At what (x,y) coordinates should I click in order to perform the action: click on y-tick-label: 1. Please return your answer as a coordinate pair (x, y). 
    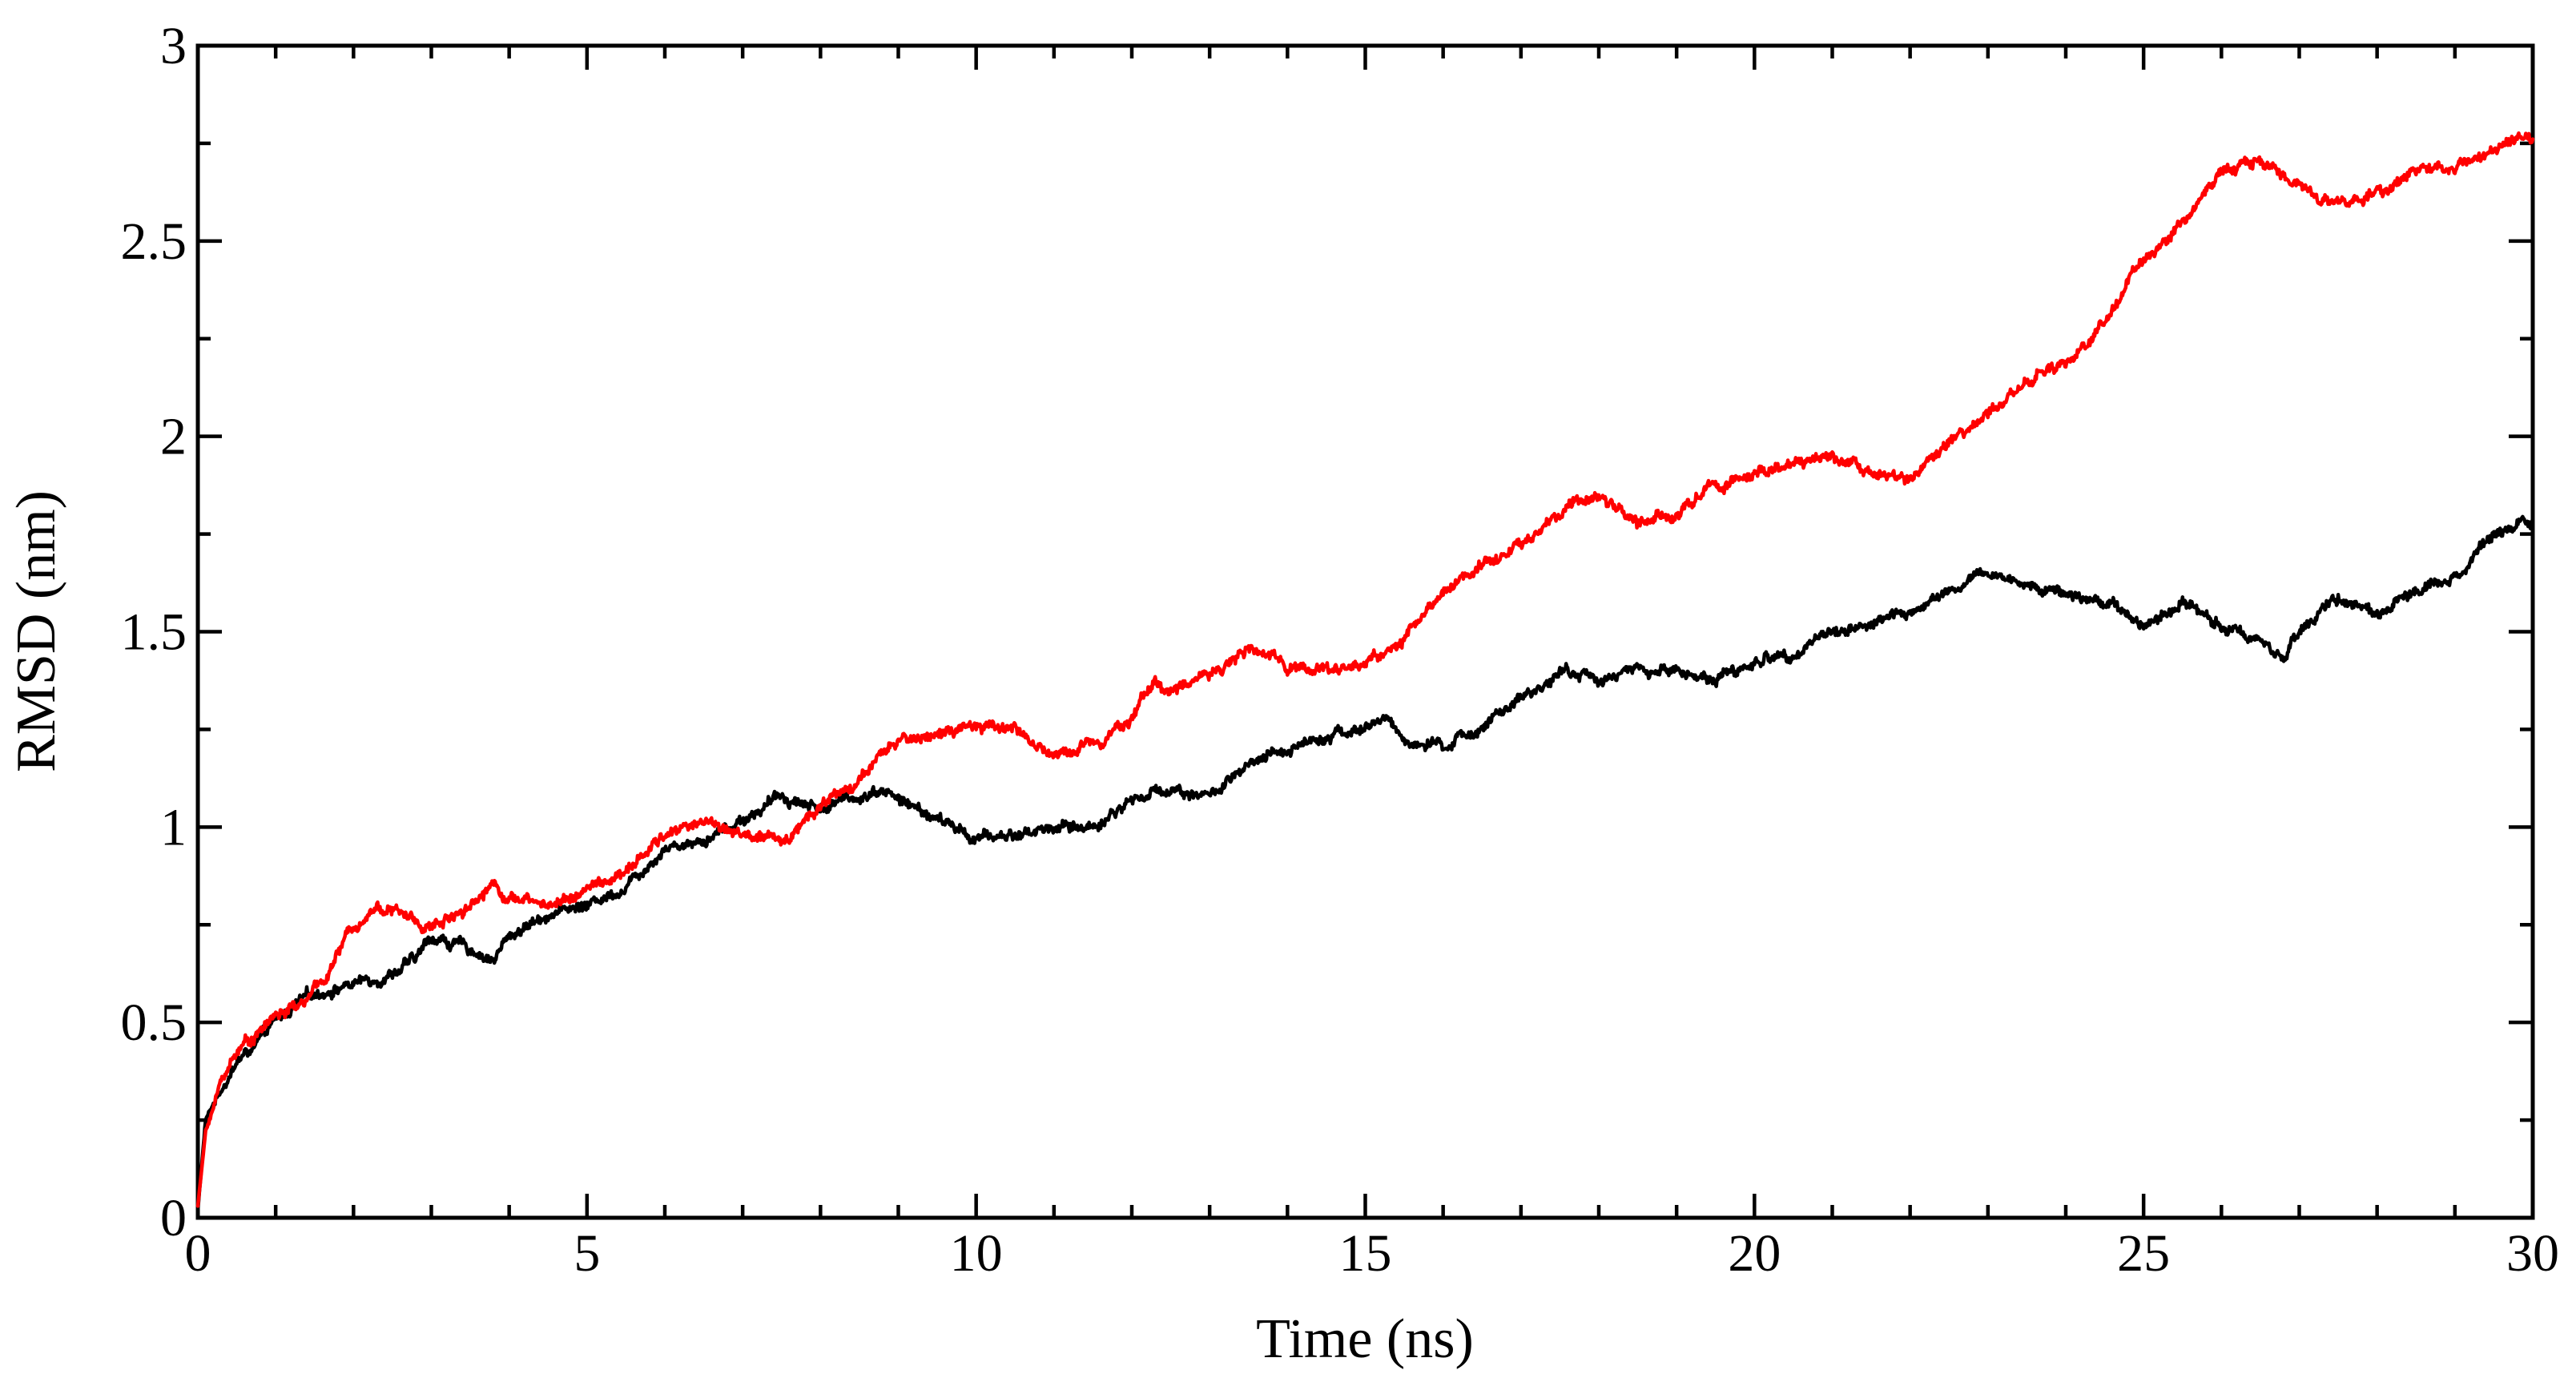
    Looking at the image, I should click on (174, 827).